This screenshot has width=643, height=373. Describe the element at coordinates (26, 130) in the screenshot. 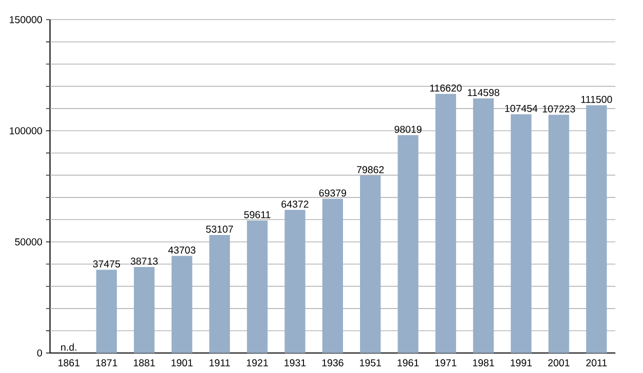

I see `y-tick-label: 100000` at that location.